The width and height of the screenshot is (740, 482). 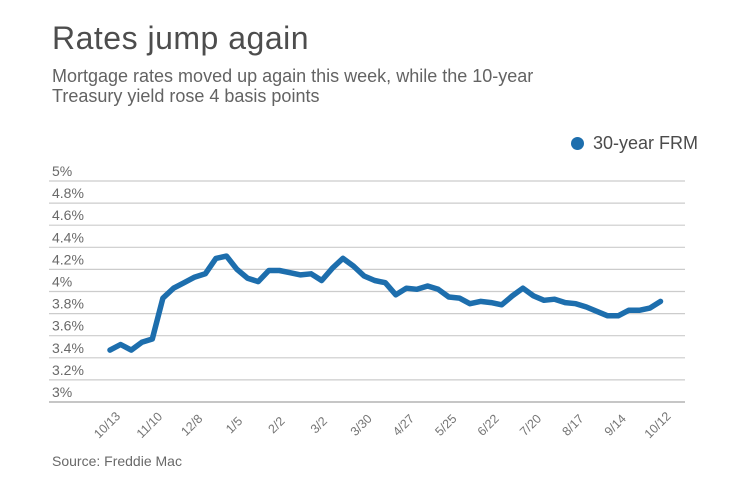 What do you see at coordinates (186, 96) in the screenshot?
I see `chart-subtitle-line2: Treasury yield rose 4 basis points` at bounding box center [186, 96].